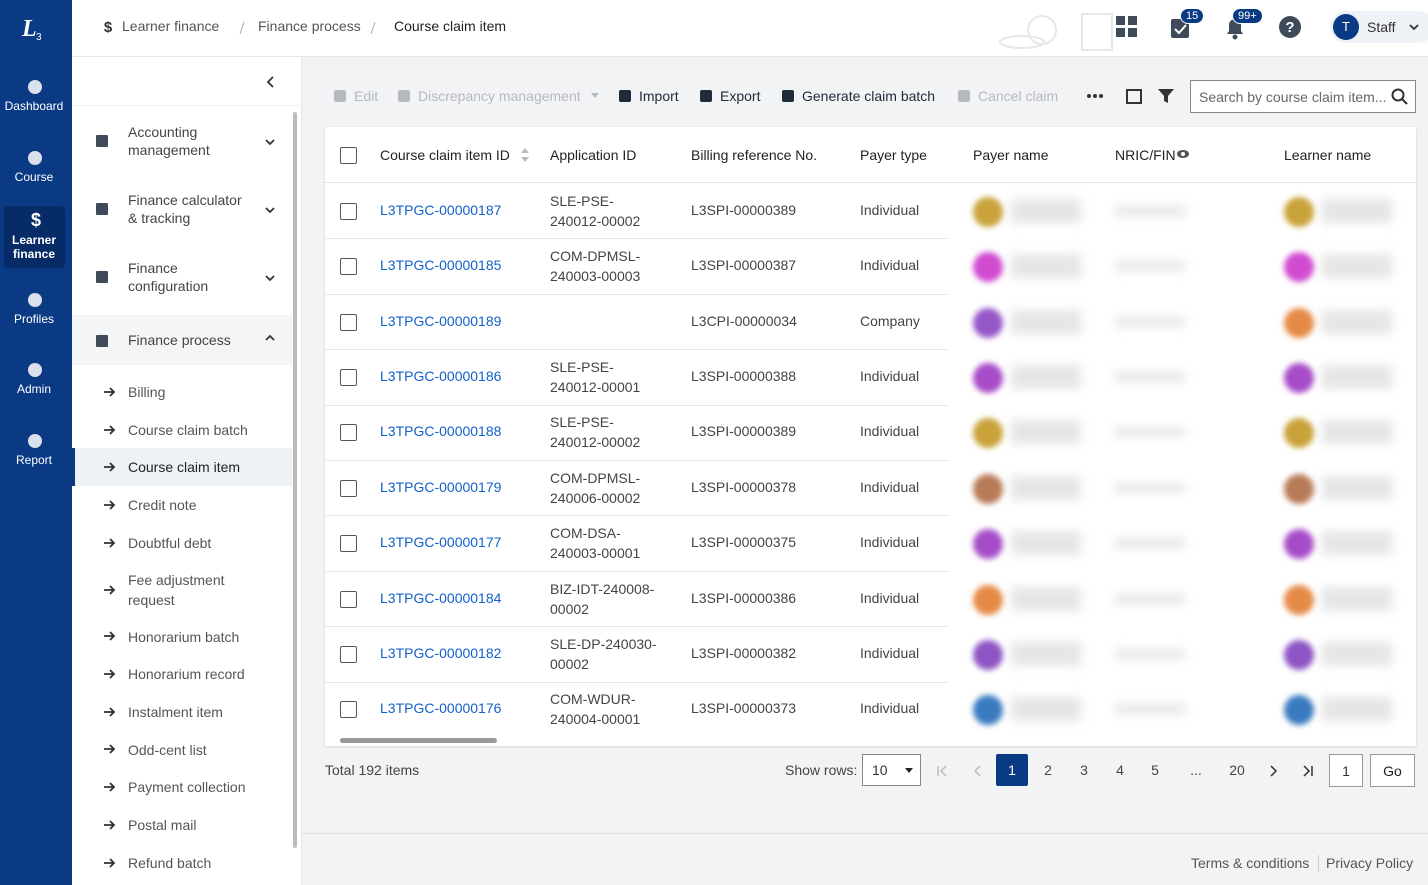 The width and height of the screenshot is (1428, 885). Describe the element at coordinates (162, 505) in the screenshot. I see `sidebar-item: Credit note` at that location.